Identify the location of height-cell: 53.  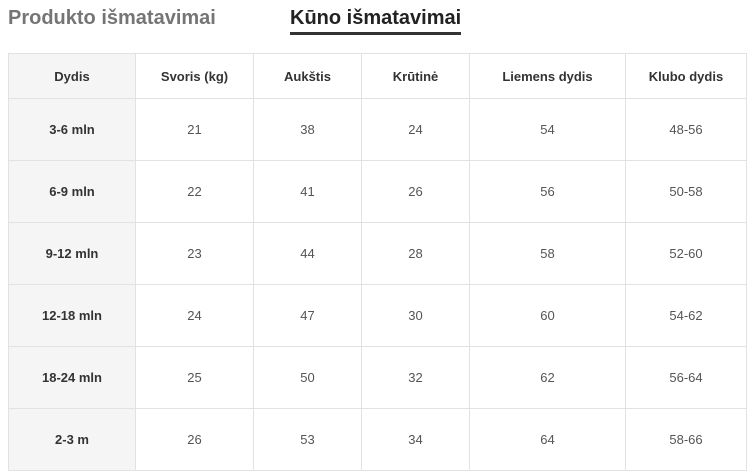
(307, 439).